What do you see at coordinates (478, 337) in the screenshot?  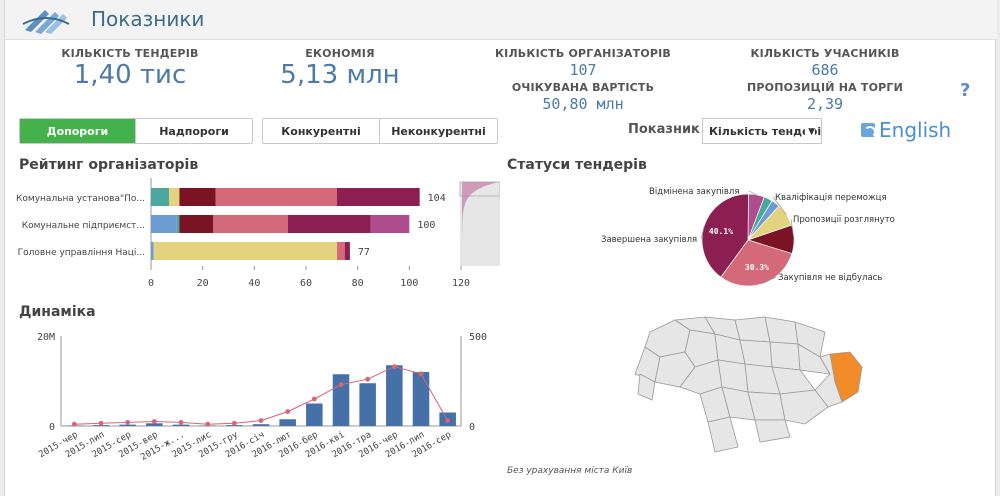 I see `dynamics-y-tick-label: 500` at bounding box center [478, 337].